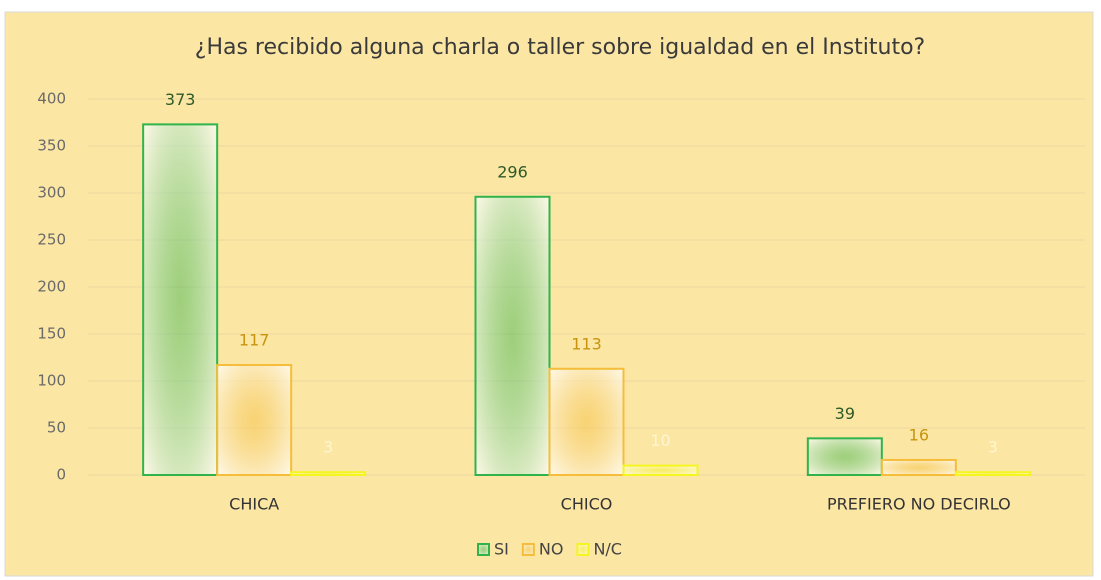 The width and height of the screenshot is (1101, 580). I want to click on data-label: 296, so click(512, 171).